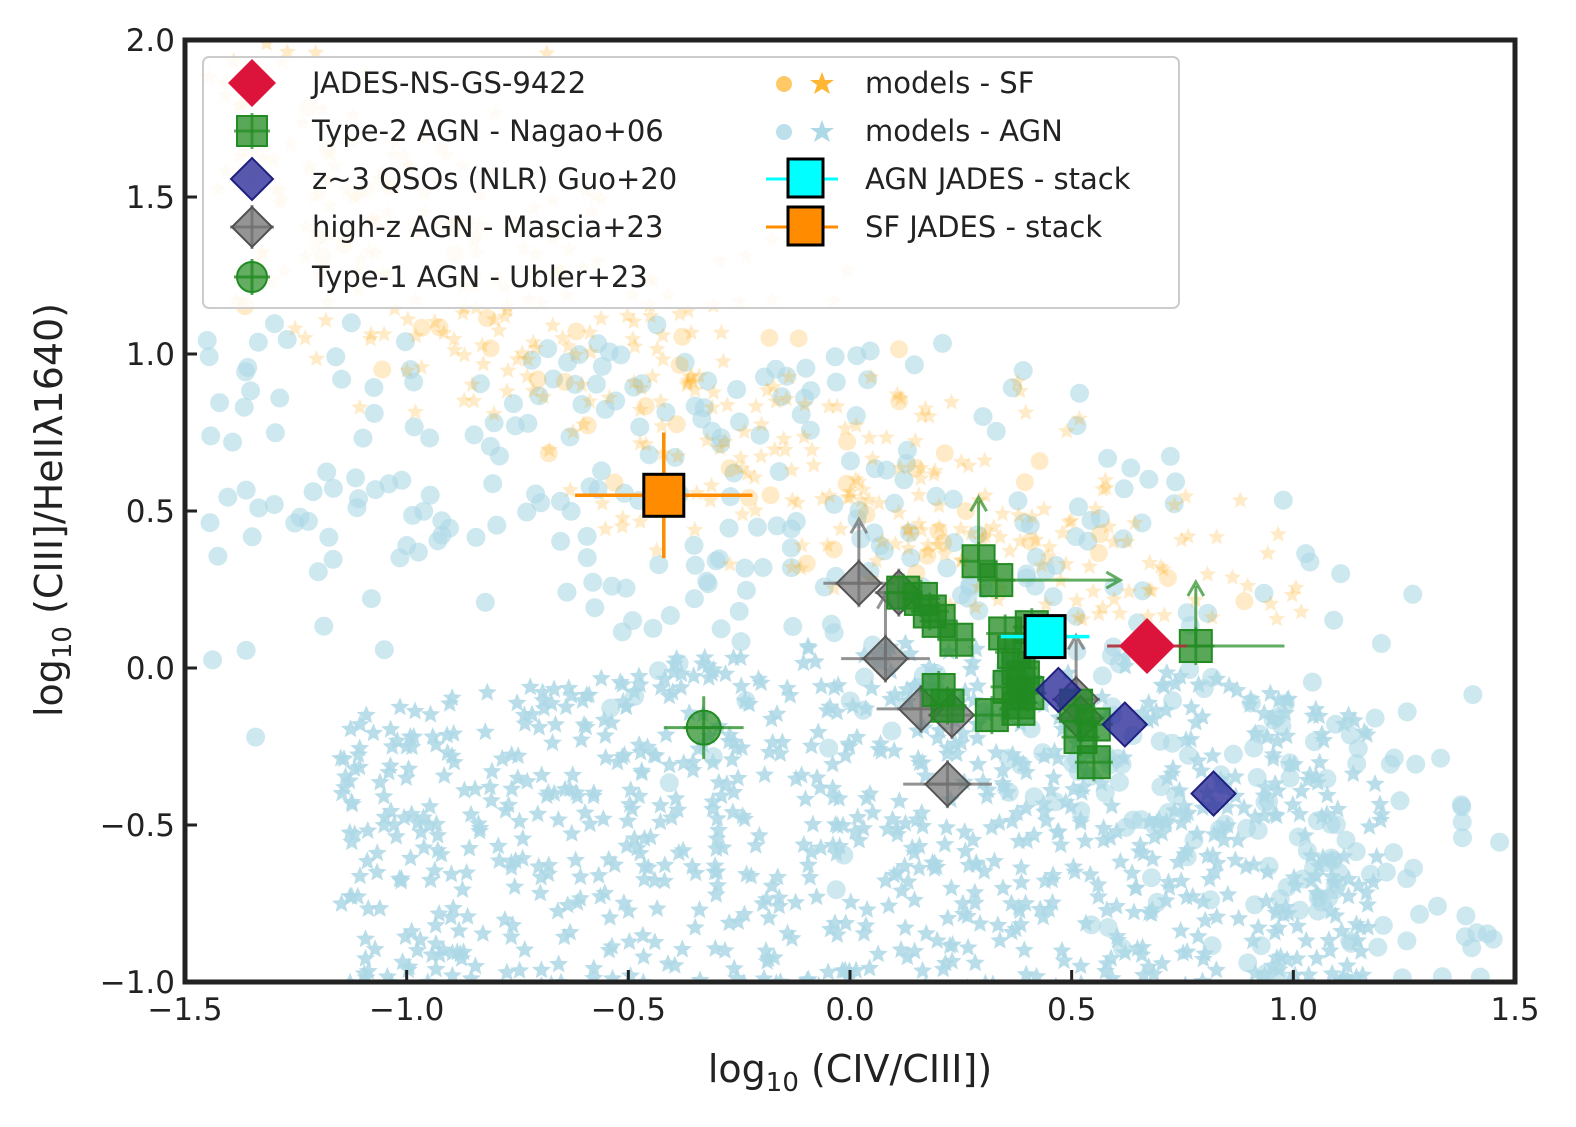 The image size is (1576, 1127). Describe the element at coordinates (784, 132) in the screenshot. I see `legend-marker-agn-circle` at that location.